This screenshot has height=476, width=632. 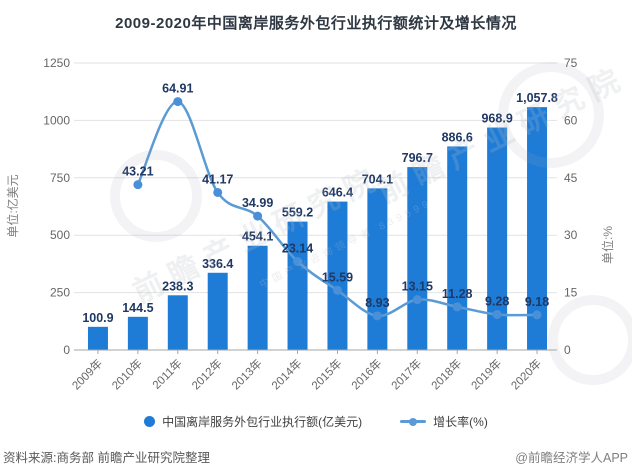 What do you see at coordinates (457, 294) in the screenshot?
I see `line-value-label: 11.28` at bounding box center [457, 294].